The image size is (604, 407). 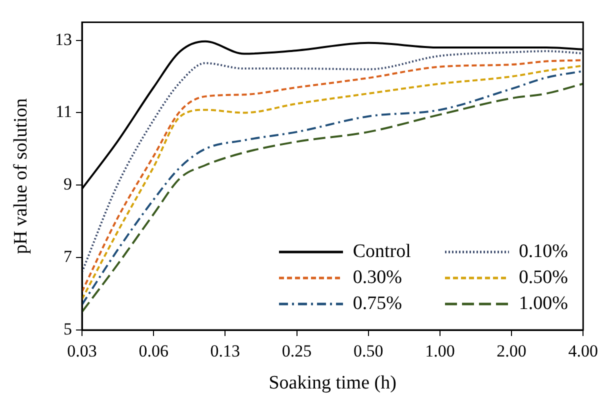 What do you see at coordinates (377, 278) in the screenshot?
I see `legend-label: 0.30%` at bounding box center [377, 278].